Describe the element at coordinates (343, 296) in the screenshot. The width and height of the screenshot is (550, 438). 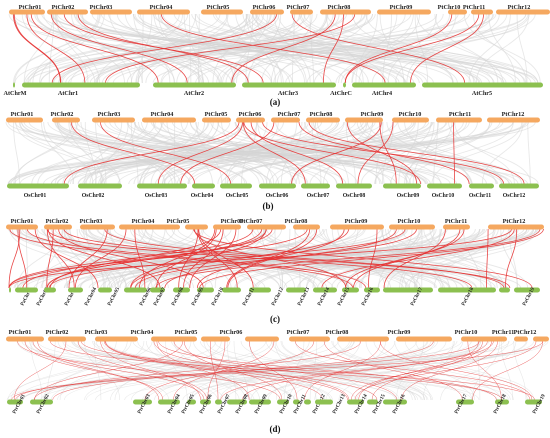
I see `bottom-chromosome-label: PaChr15` at that location.